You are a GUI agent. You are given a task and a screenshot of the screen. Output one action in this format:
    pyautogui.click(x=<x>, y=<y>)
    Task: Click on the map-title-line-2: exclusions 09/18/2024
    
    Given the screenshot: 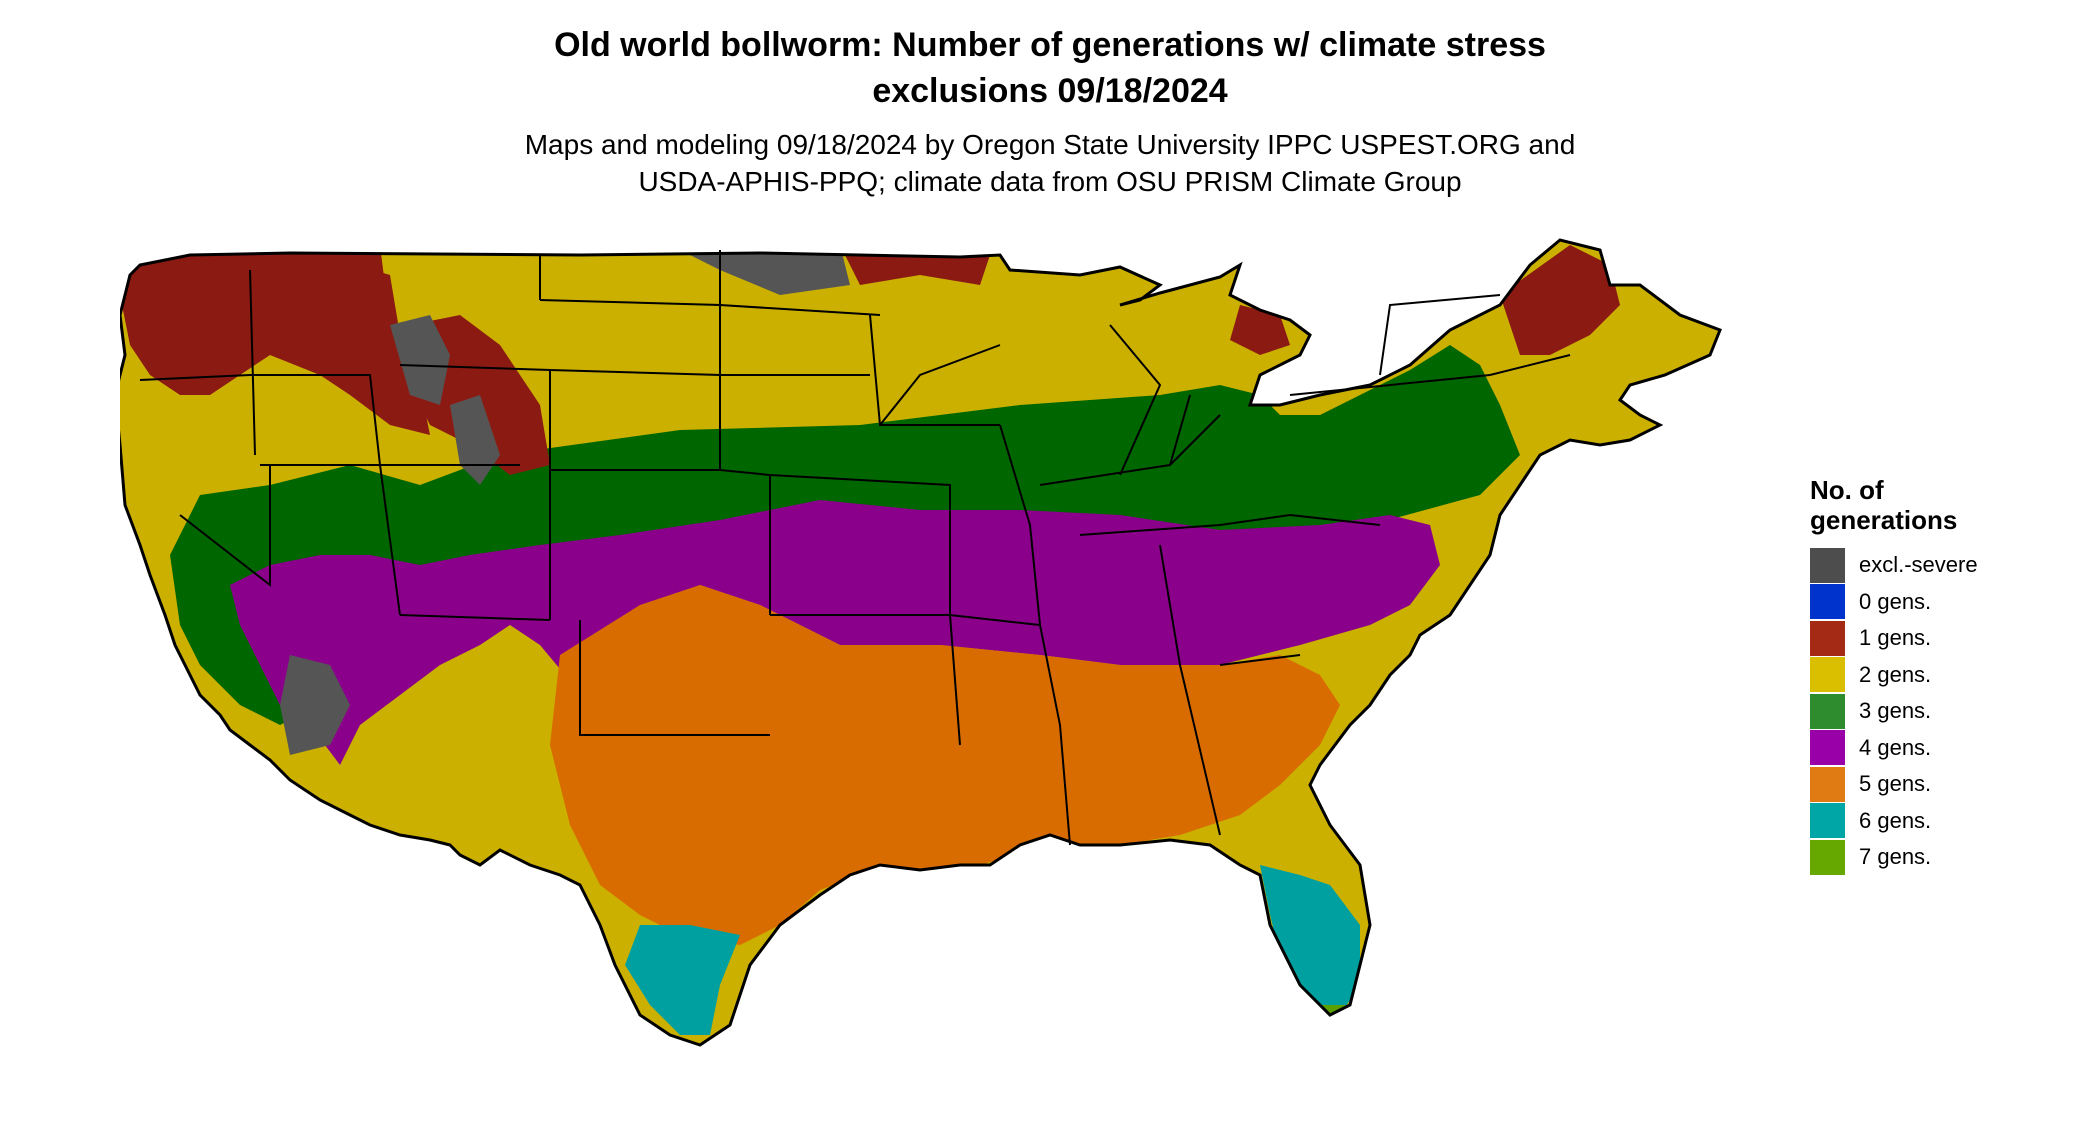 What is the action you would take?
    pyautogui.click(x=1050, y=91)
    